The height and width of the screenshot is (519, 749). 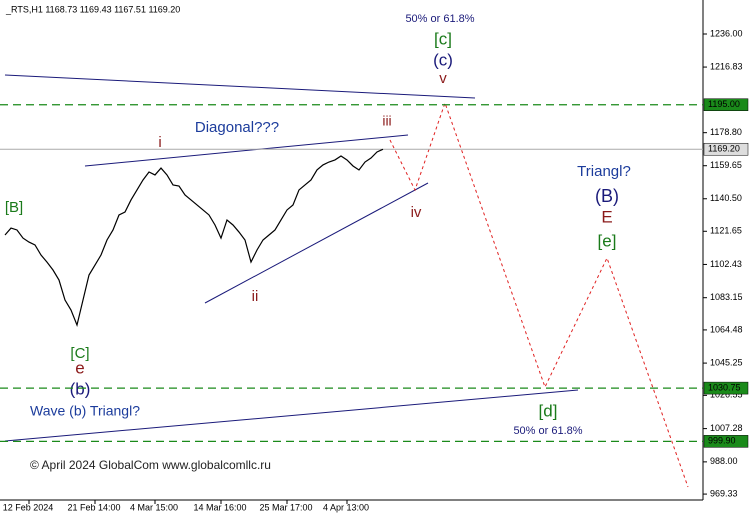 I want to click on annotation: Triangl?, so click(x=604, y=171).